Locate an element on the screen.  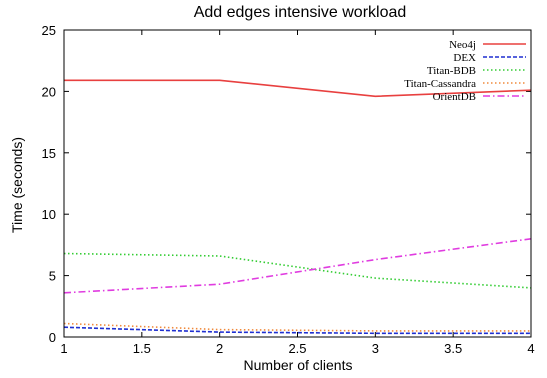
x-axis-title: Number of clients is located at coordinates (298, 365).